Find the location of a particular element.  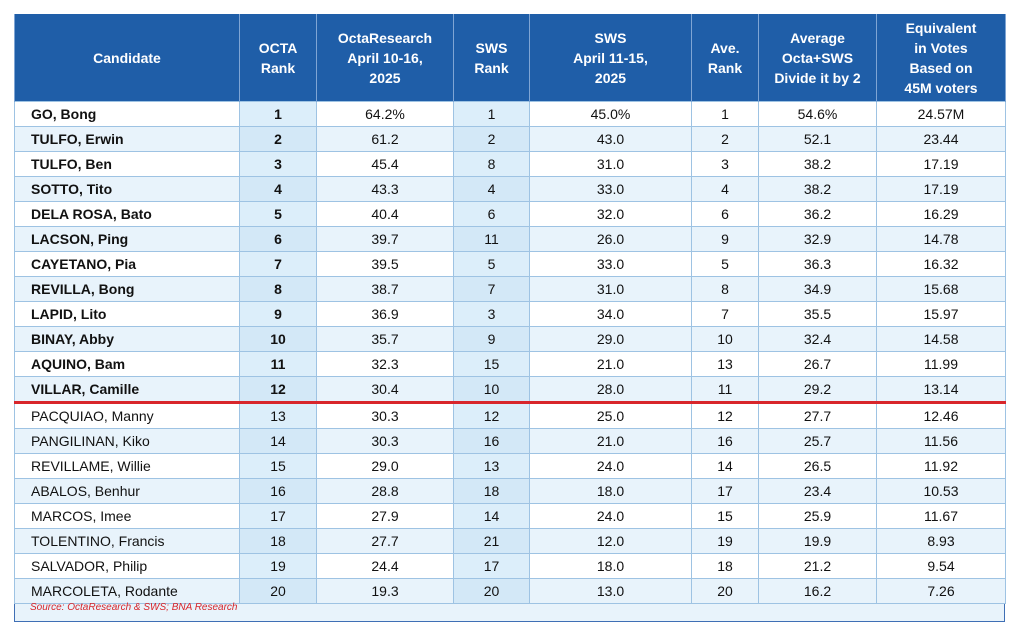

cell-ave-rank: 11 is located at coordinates (725, 390).